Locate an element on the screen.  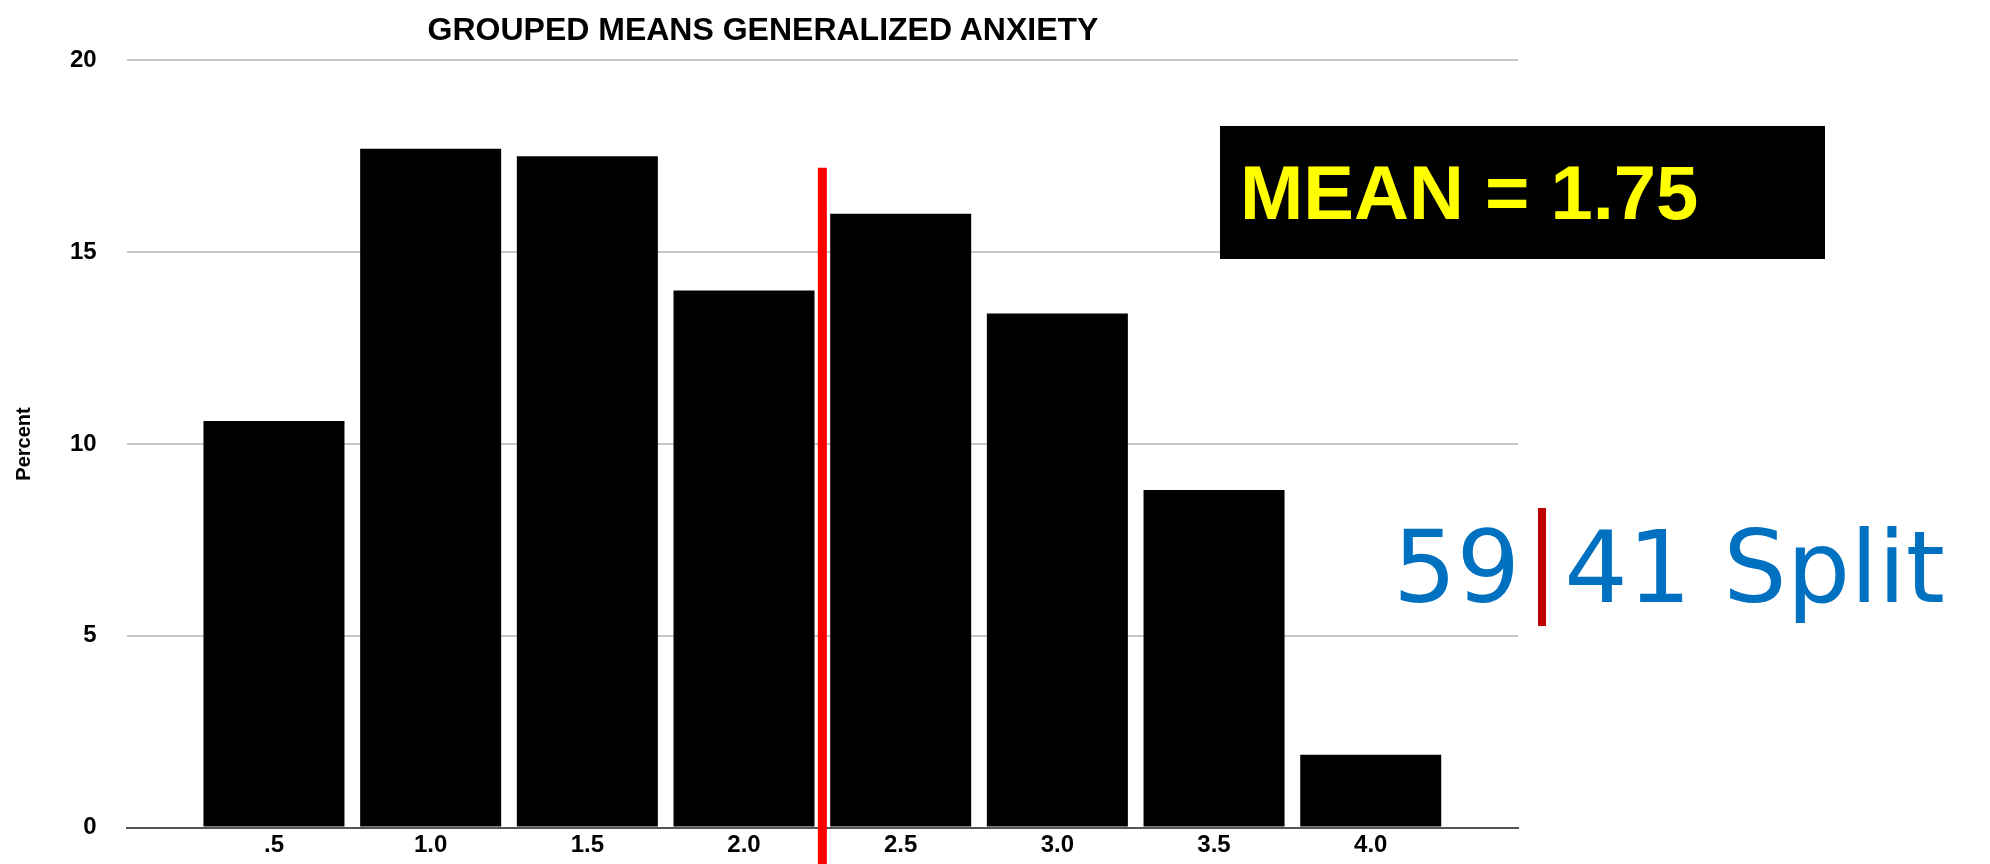
x-tick-label: 3.0 is located at coordinates (1057, 843).